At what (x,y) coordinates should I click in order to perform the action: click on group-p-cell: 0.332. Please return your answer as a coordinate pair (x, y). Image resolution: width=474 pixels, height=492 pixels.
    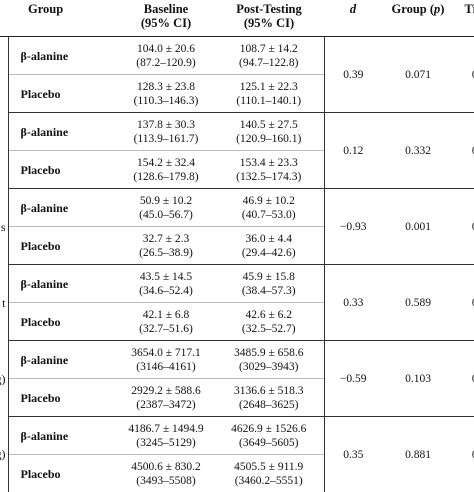
    Looking at the image, I should click on (418, 151).